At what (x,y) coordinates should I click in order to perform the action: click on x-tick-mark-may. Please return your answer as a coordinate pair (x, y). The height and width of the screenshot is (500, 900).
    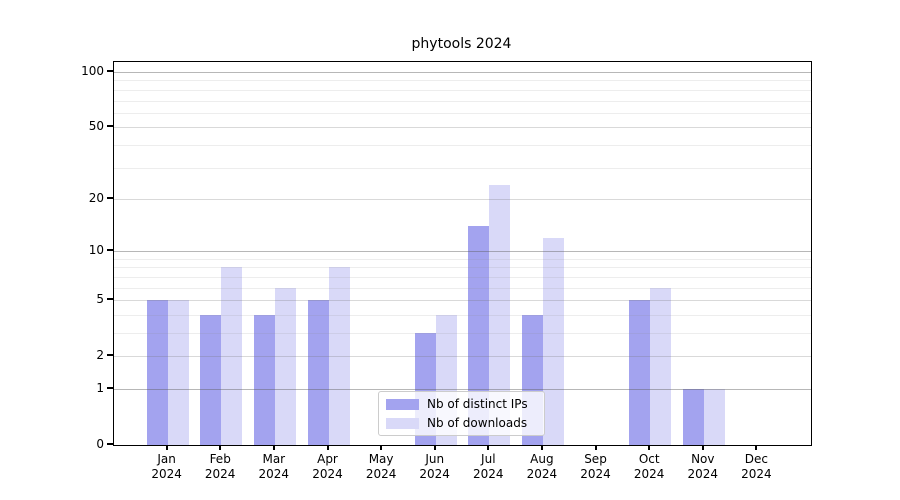
    Looking at the image, I should click on (381, 447).